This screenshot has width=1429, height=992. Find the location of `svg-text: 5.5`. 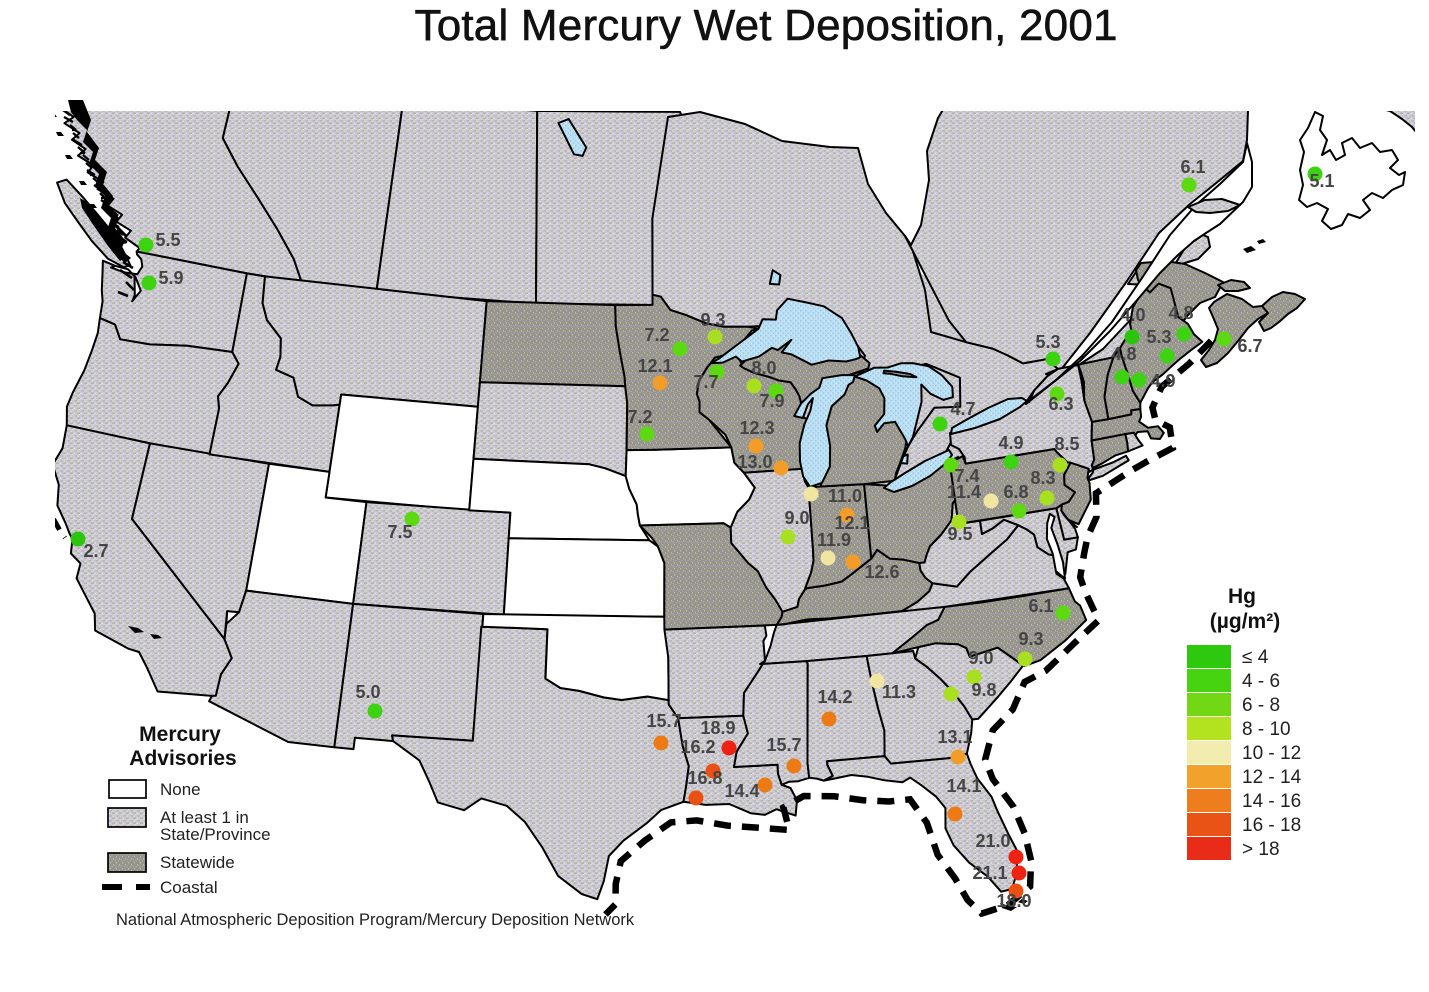

svg-text: 5.5 is located at coordinates (167, 240).